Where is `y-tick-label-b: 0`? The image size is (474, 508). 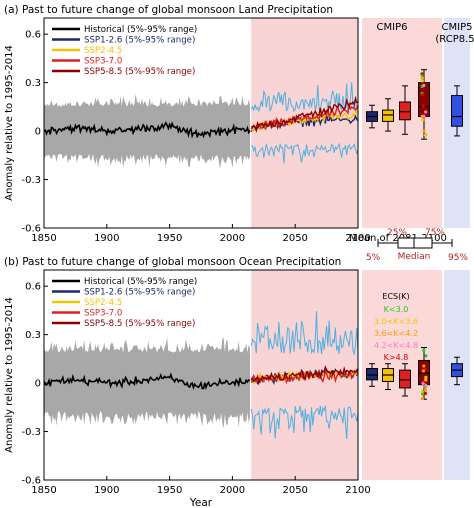
y-tick-label-b: 0 is located at coordinates (38, 384).